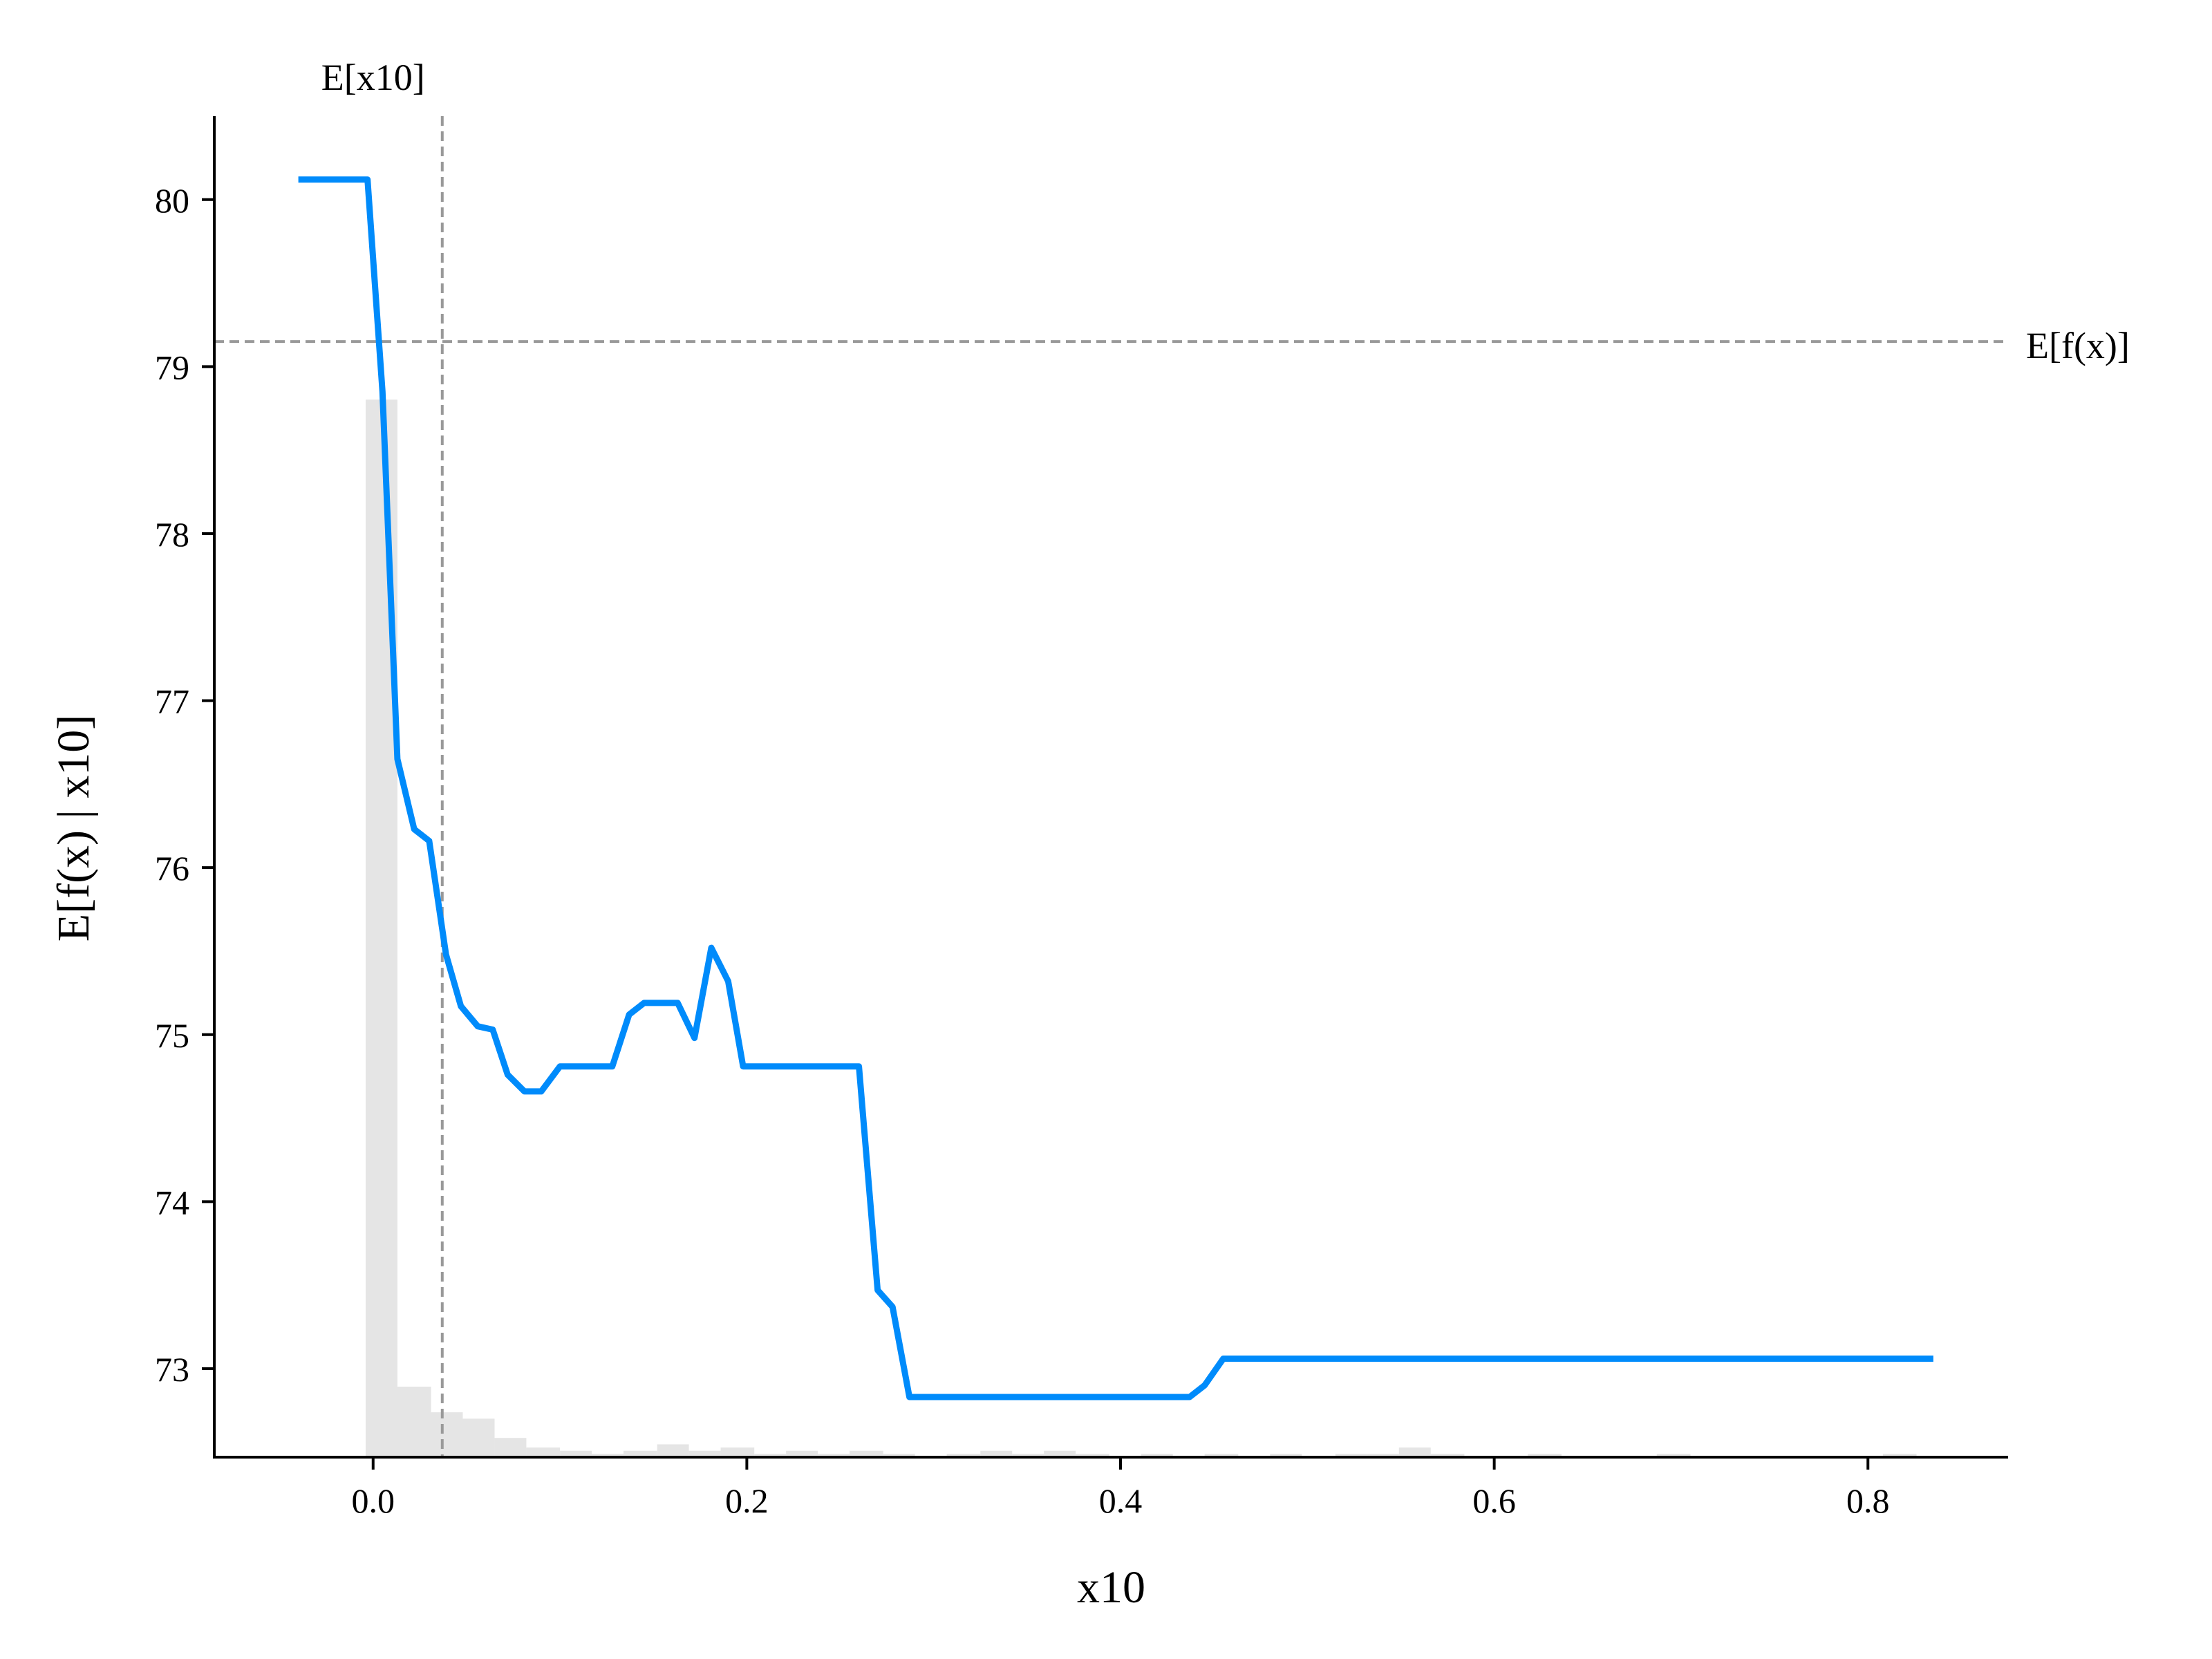  What do you see at coordinates (747, 1501) in the screenshot?
I see `x-tick-label: 0.2` at bounding box center [747, 1501].